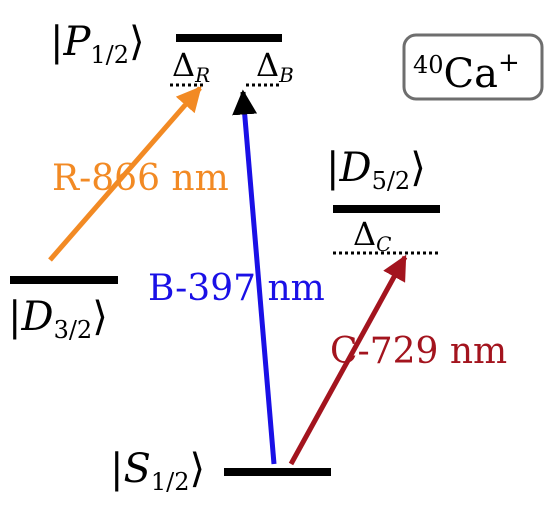  Describe the element at coordinates (372, 235) in the screenshot. I see `delta-c-label: ΔC` at that location.